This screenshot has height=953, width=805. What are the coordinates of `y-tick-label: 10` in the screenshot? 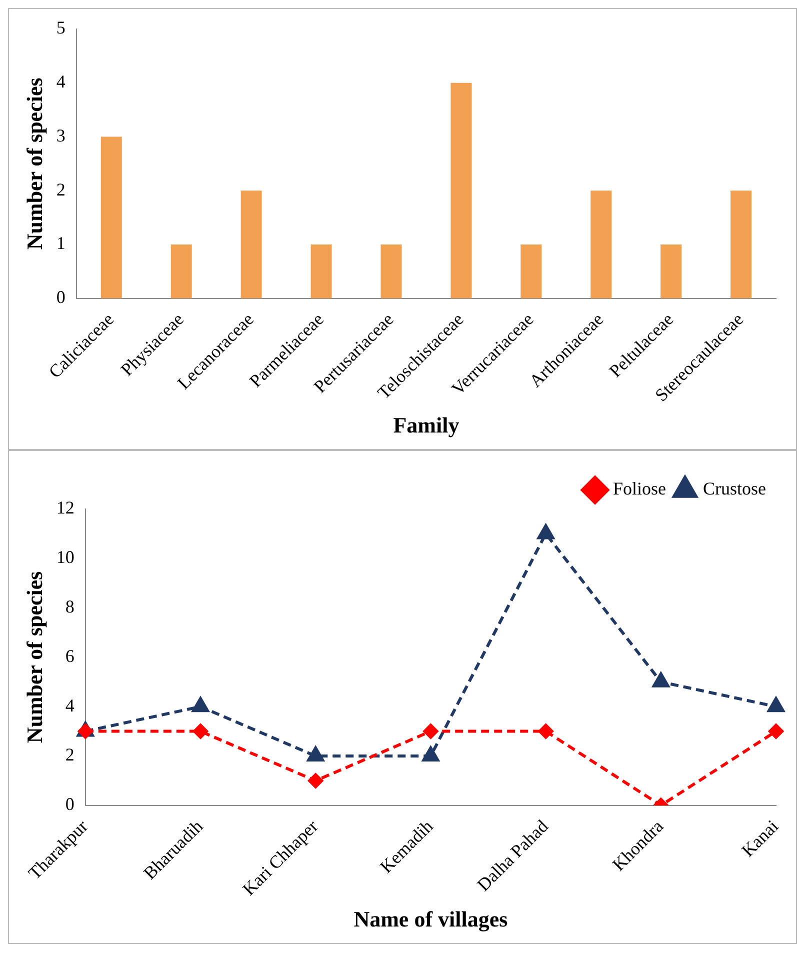 It's located at (65, 557).